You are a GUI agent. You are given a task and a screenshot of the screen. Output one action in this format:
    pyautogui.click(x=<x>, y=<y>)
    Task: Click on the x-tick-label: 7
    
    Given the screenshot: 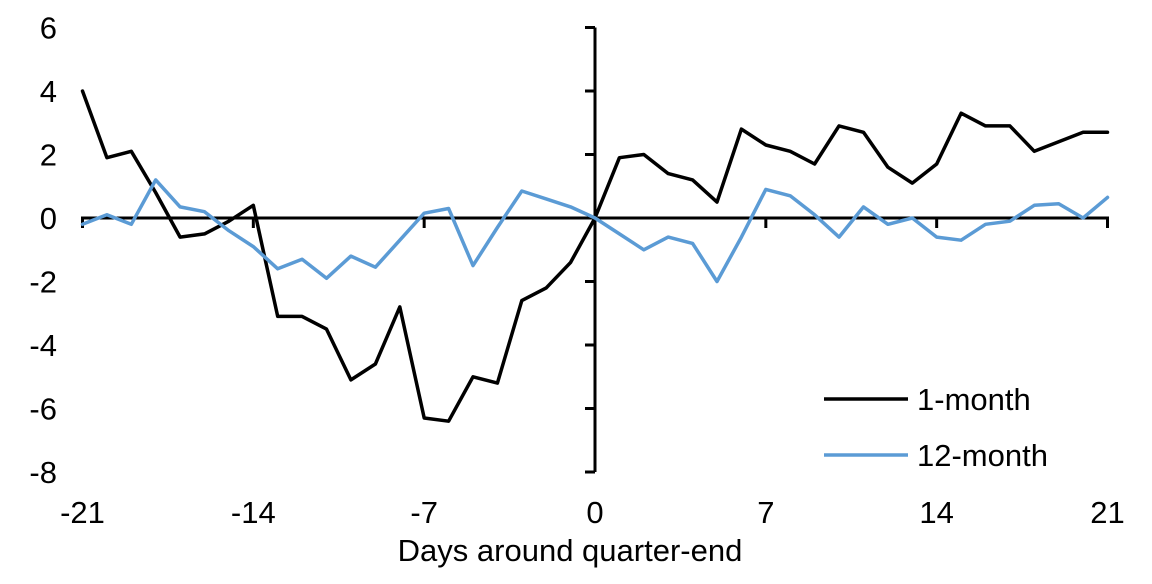 What is the action you would take?
    pyautogui.click(x=765, y=512)
    